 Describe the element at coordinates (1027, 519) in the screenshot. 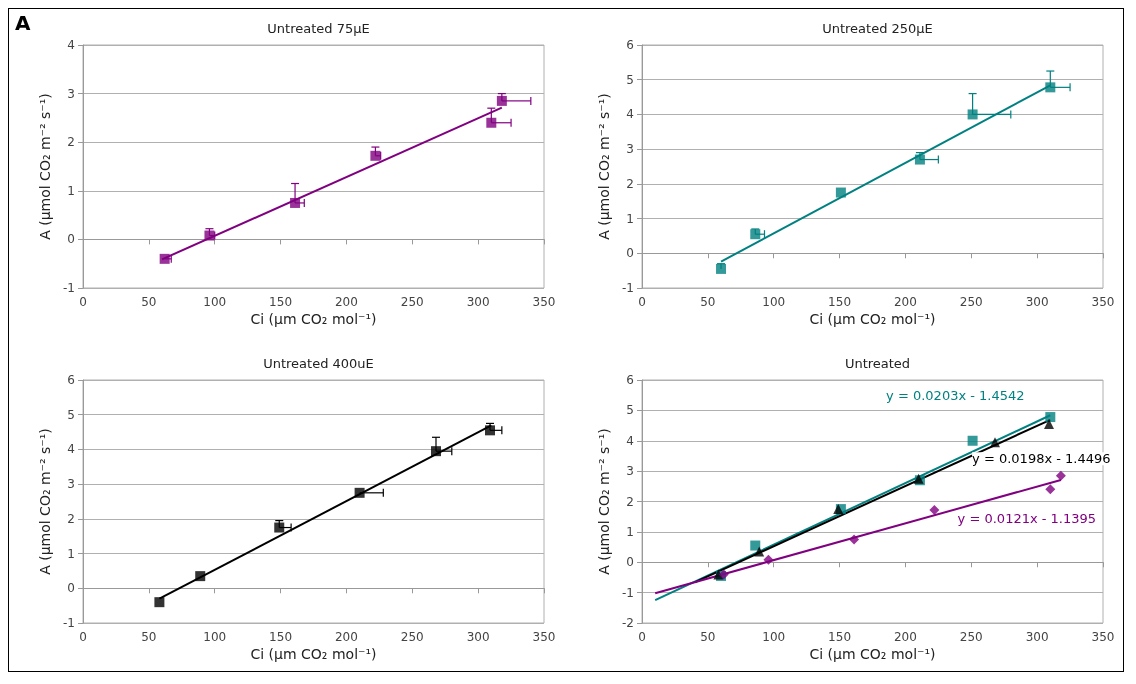

I see `annotation: y = 0.0121x - 1.1395` at that location.